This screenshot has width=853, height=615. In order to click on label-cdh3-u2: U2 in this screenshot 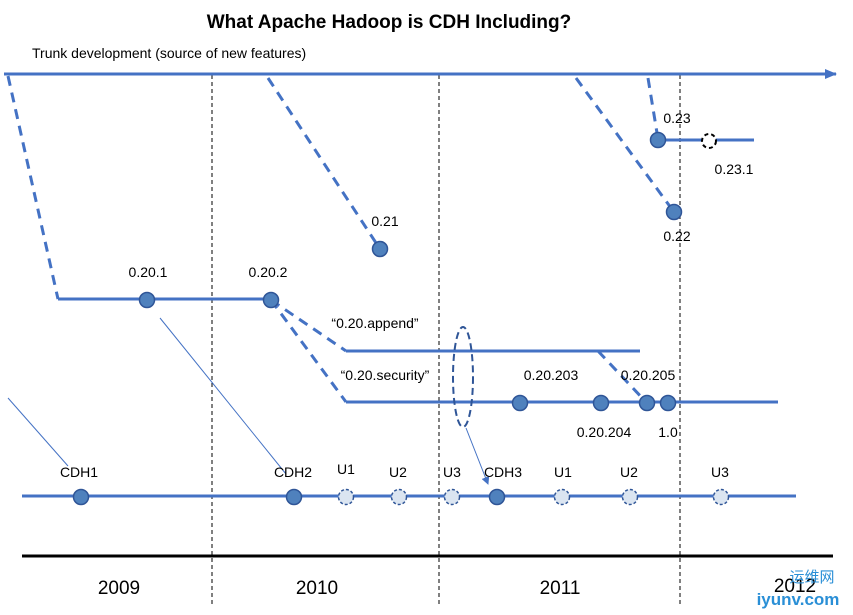, I will do `click(629, 472)`.